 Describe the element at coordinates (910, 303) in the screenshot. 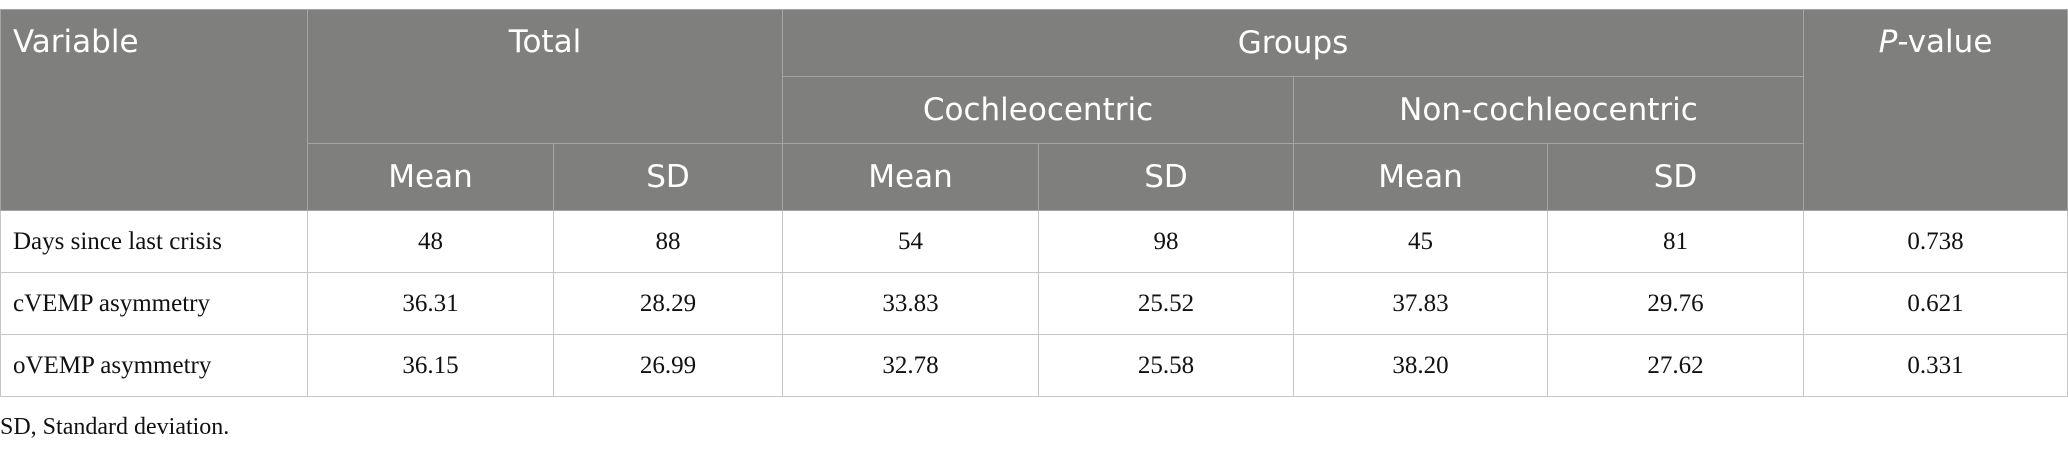

I see `table-cell: 33.83` at that location.